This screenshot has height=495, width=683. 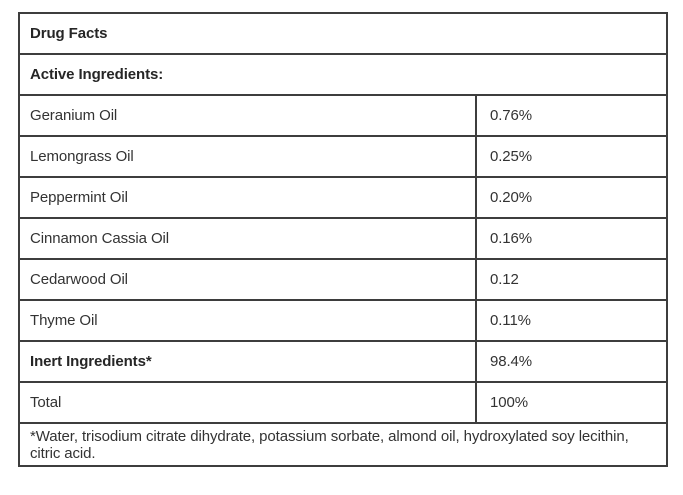 What do you see at coordinates (571, 197) in the screenshot?
I see `ingredient-value-cell: 0.20%` at bounding box center [571, 197].